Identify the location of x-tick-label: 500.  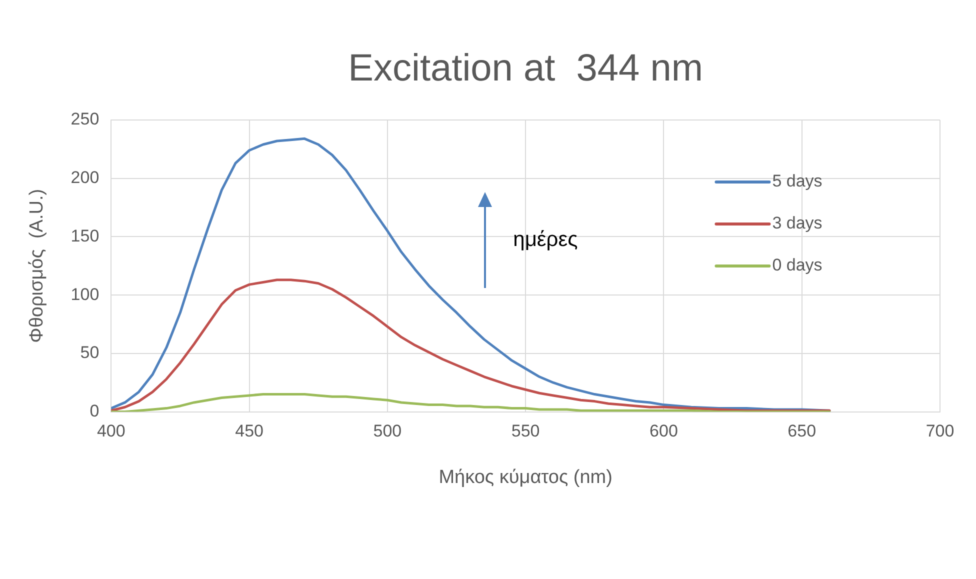
(387, 431).